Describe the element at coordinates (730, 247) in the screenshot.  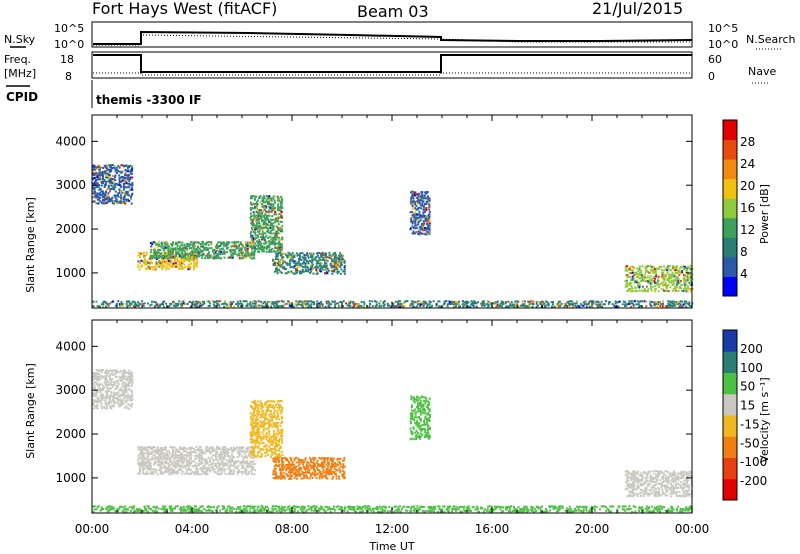
I see `power-colorbar-segment` at that location.